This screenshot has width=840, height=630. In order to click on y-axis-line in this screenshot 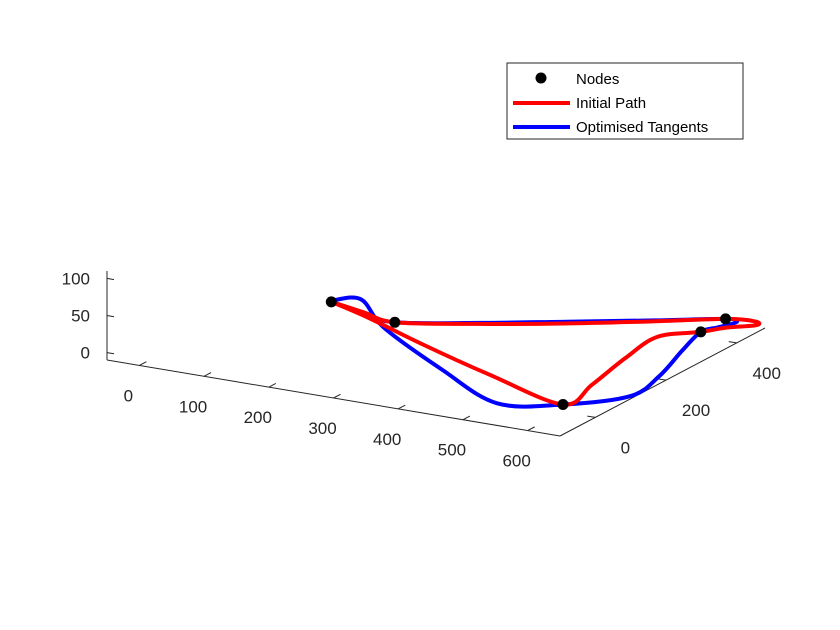, I will do `click(662, 382)`.